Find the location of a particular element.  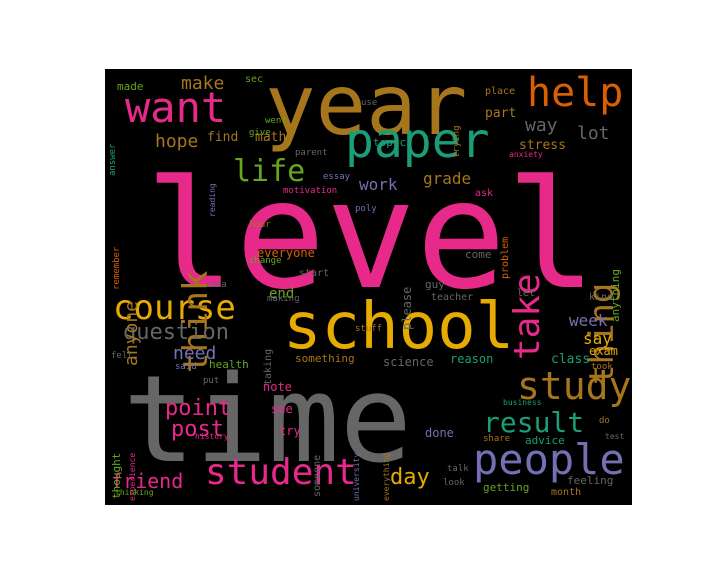

word-made: made is located at coordinates (130, 86).